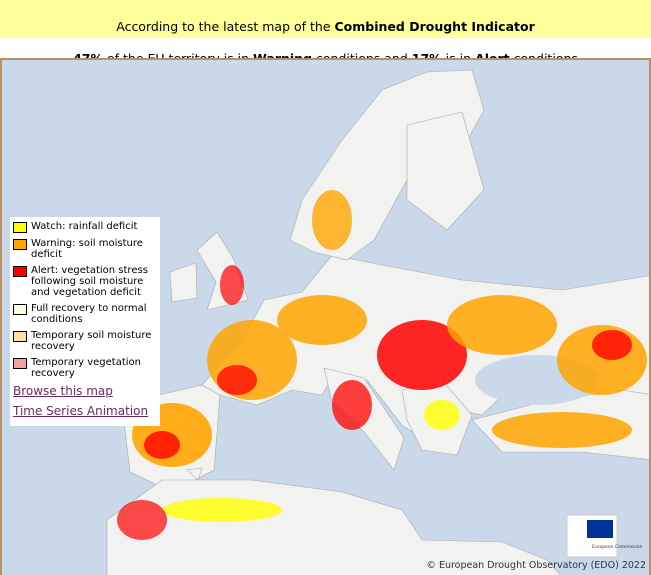 This screenshot has height=575, width=651. Describe the element at coordinates (81, 411) in the screenshot. I see `map-link: Time Series Animation` at that location.